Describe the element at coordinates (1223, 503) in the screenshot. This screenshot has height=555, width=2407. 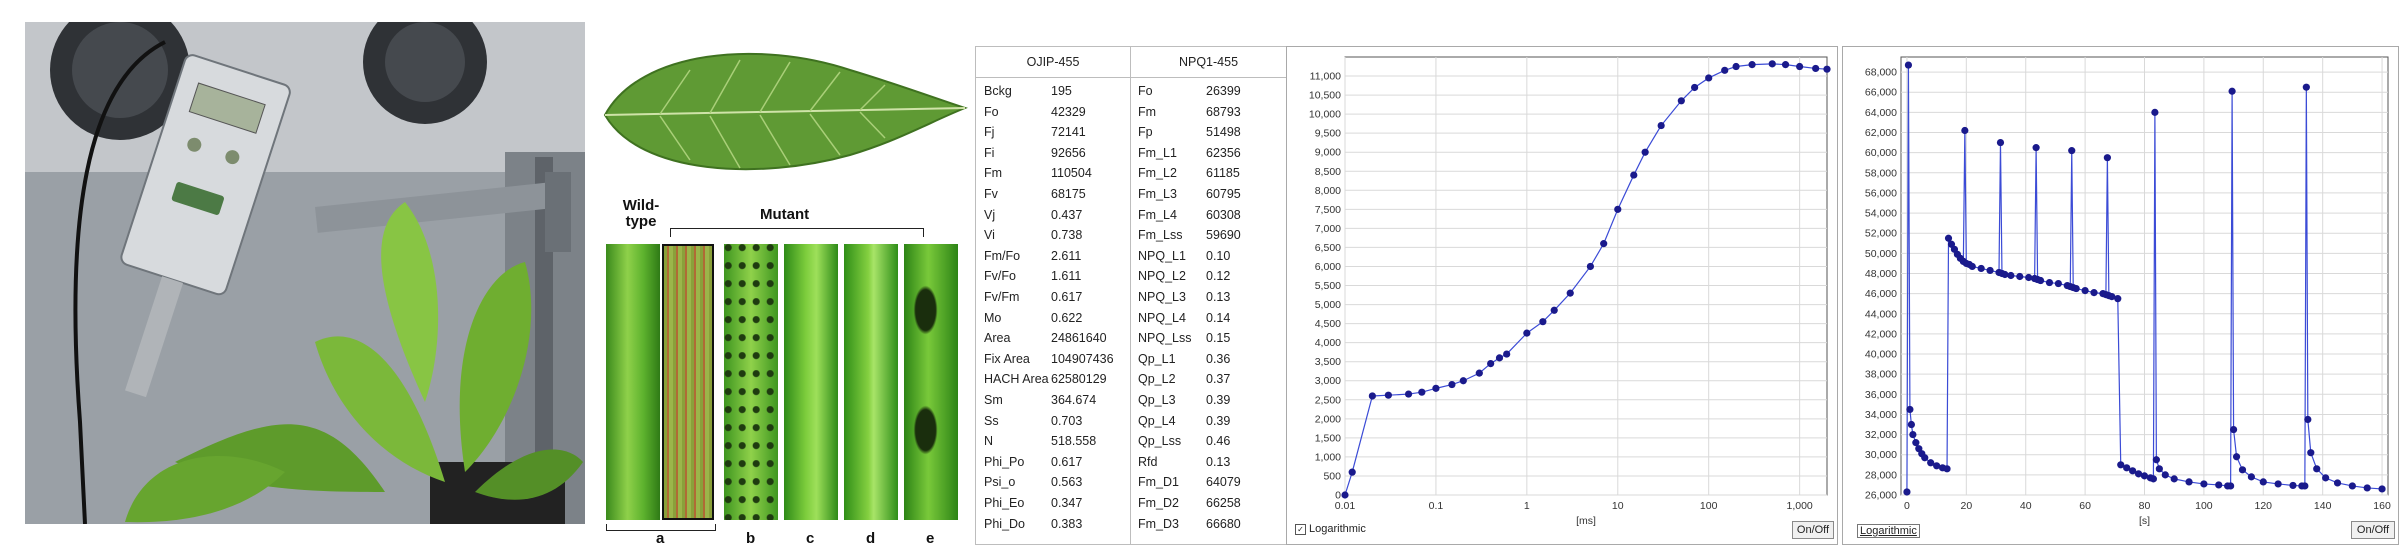
I see `table-param-value: 66258` at that location.